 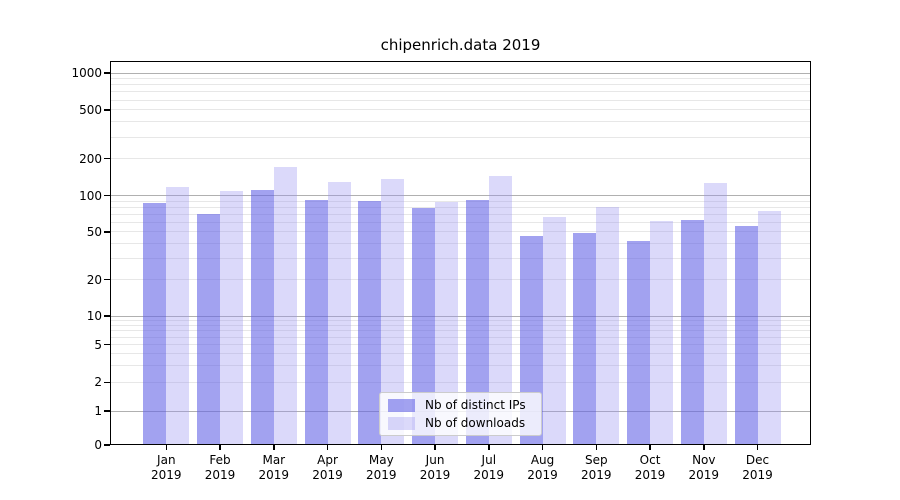 What do you see at coordinates (435, 467) in the screenshot?
I see `x-tick-label-jun: Jun 2019` at bounding box center [435, 467].